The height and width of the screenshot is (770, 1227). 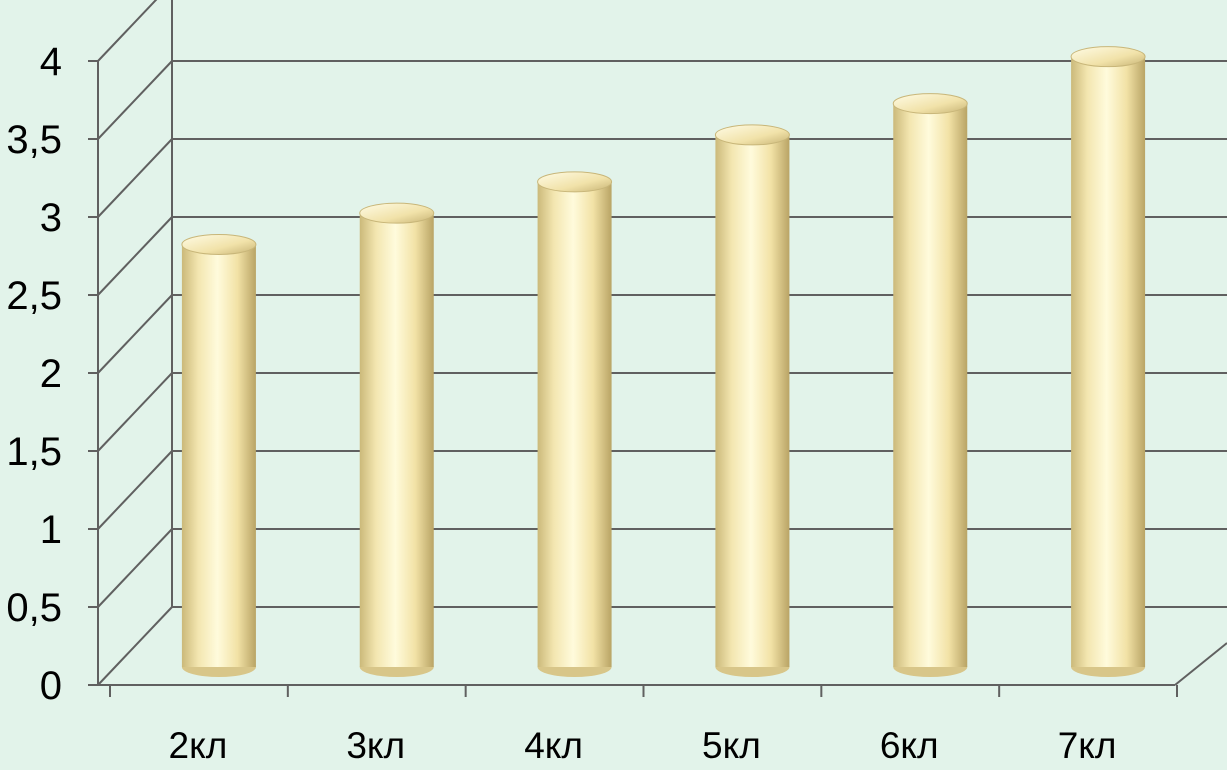 I want to click on x-tick-label: 2кл, so click(x=198, y=745).